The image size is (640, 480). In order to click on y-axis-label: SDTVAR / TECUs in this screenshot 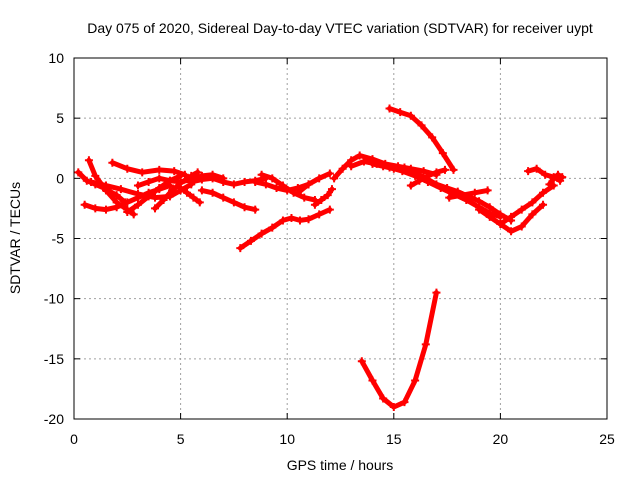, I will do `click(15, 238)`.